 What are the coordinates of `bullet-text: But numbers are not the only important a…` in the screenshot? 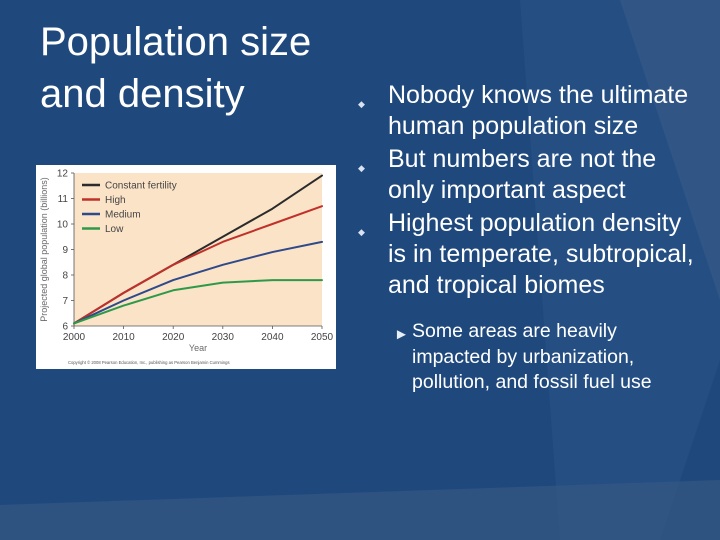 It's located at (522, 174).